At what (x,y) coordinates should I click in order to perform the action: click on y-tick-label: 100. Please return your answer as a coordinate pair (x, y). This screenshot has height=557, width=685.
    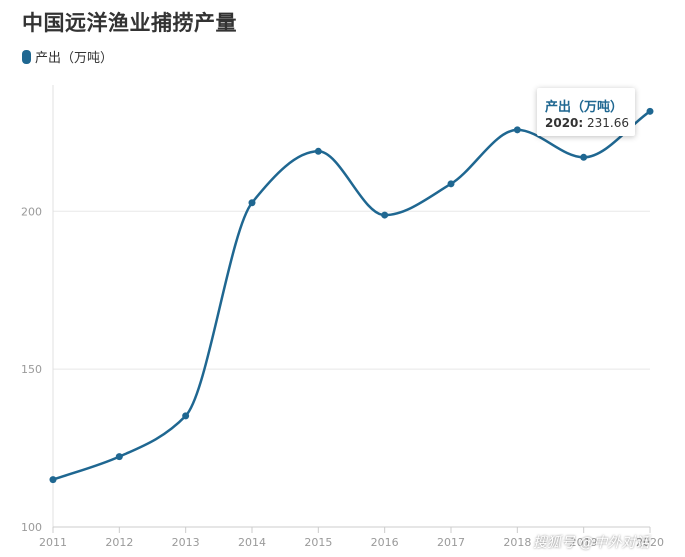
    Looking at the image, I should click on (31, 527).